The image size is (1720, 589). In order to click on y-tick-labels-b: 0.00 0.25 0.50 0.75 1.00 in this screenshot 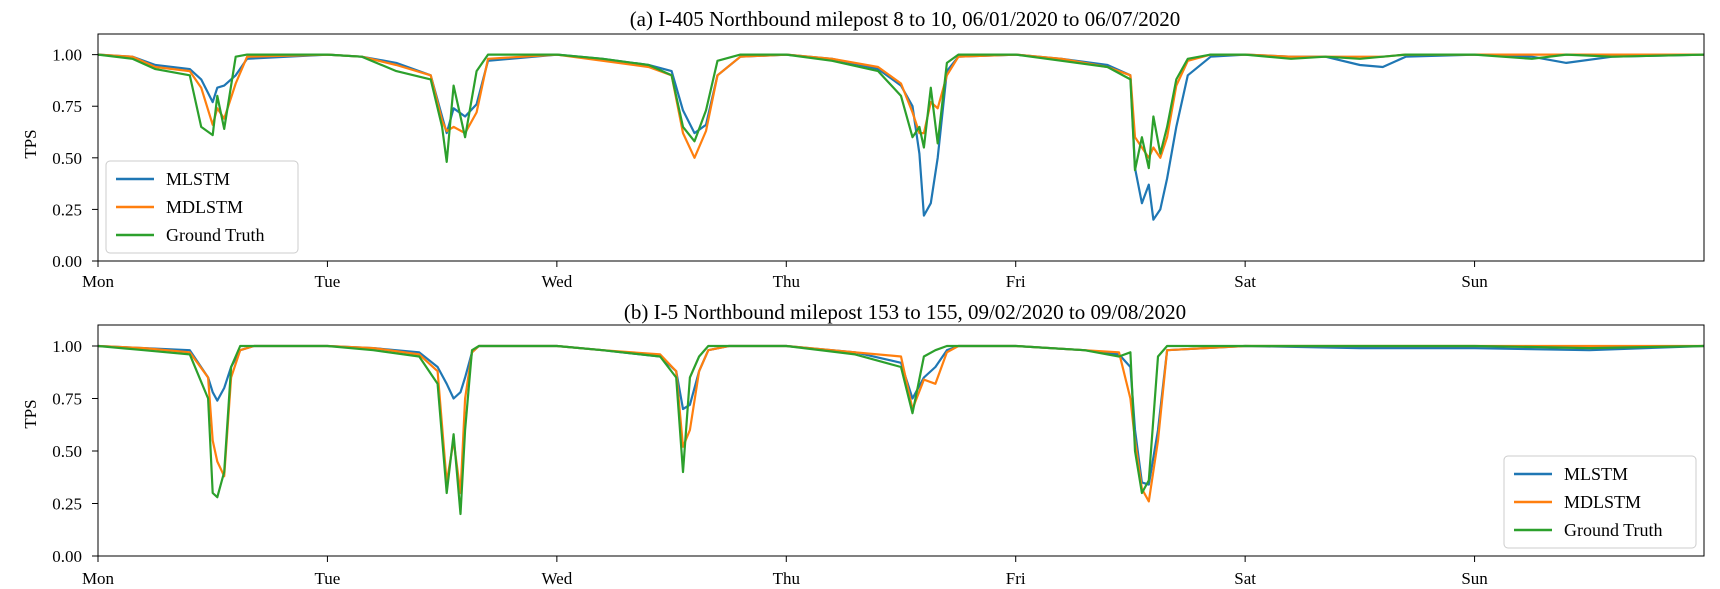, I will do `click(67, 451)`.